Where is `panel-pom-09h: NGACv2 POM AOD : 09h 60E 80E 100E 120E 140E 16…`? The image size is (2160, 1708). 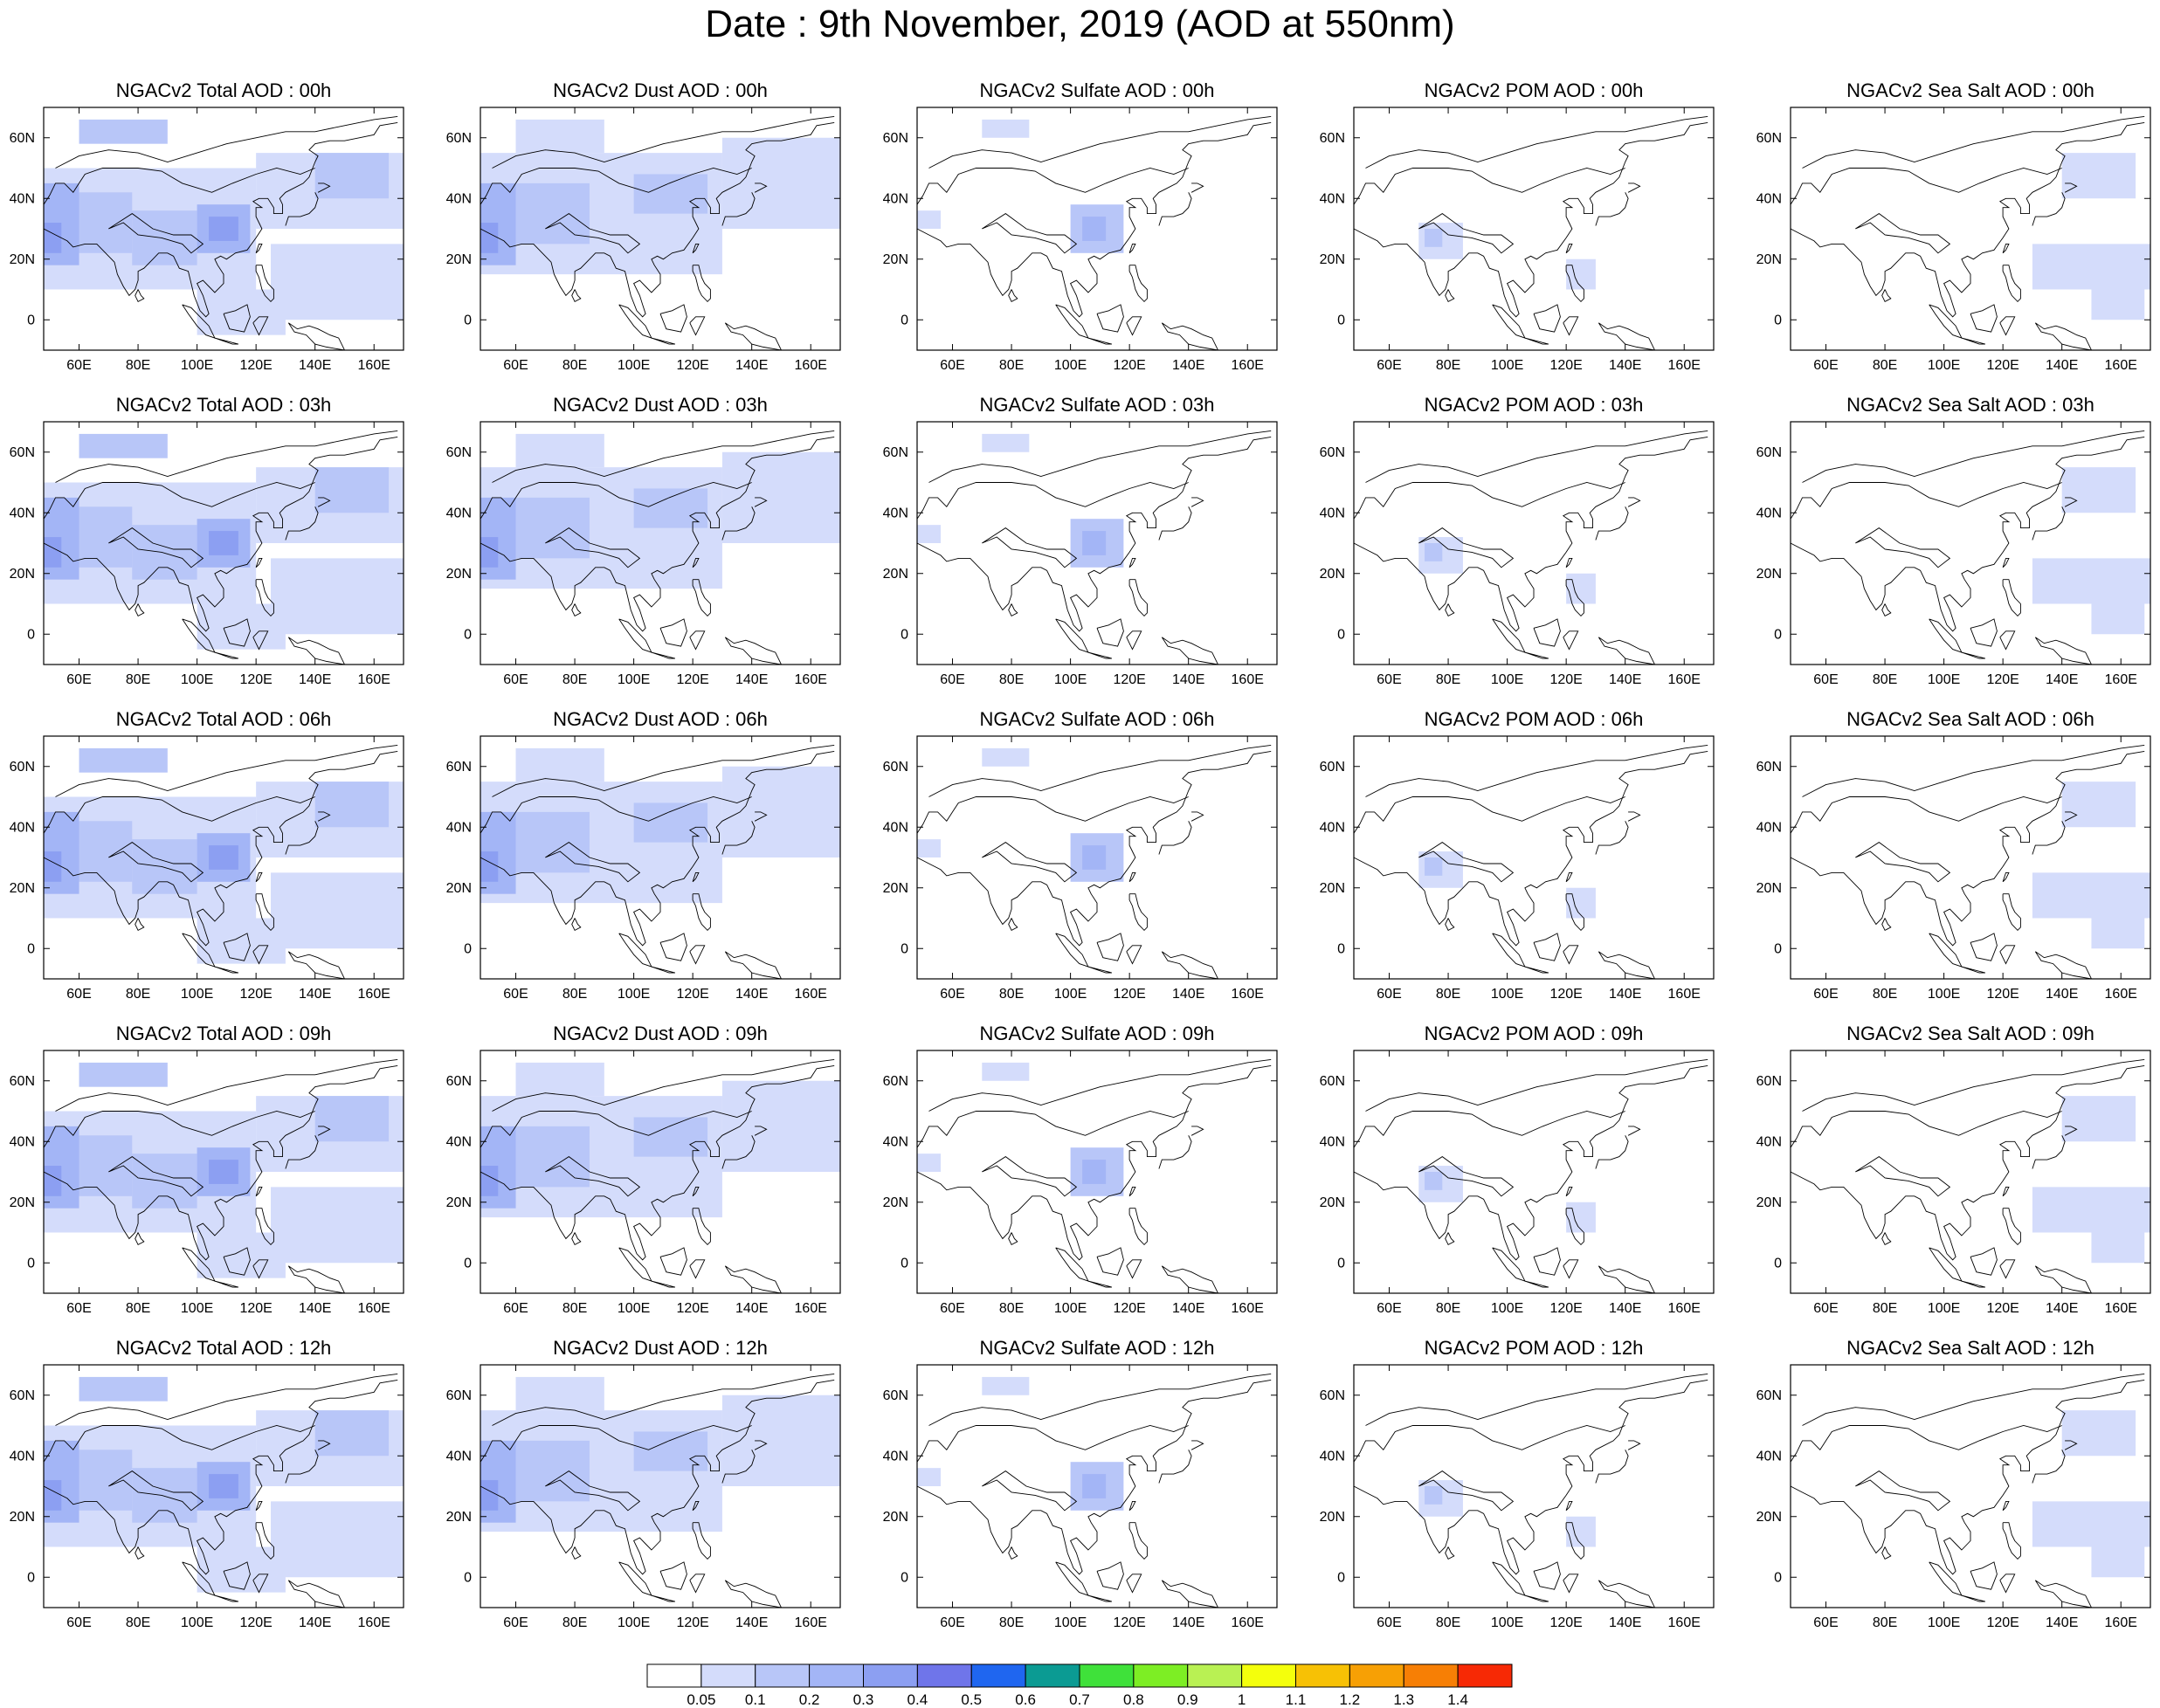
panel-pom-09h: NGACv2 POM AOD : 09h 60E 80E 100E 120E 140E 16… is located at coordinates (1517, 1169).